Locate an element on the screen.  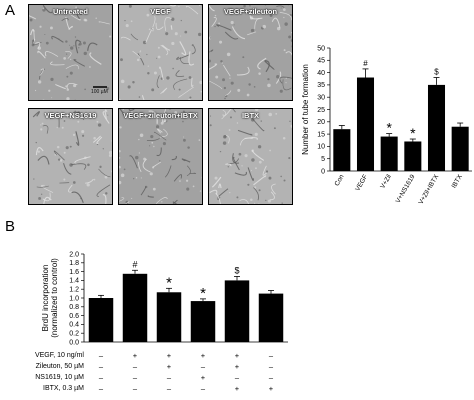
y-tick-label: 15 is located at coordinates (321, 134).